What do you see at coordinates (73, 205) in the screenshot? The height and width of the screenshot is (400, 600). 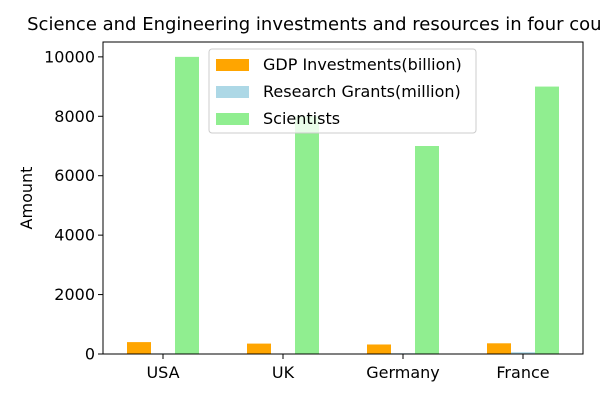 I see `y-axis-ticks: 0 2000 4000 6000 8000 10000` at bounding box center [73, 205].